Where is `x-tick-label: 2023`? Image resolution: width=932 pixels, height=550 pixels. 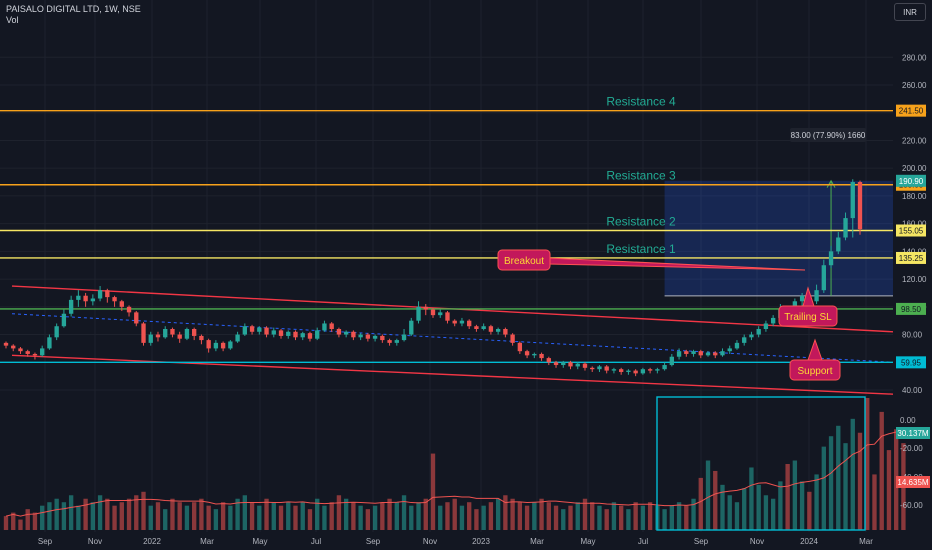
x-tick-label: 2023 is located at coordinates (481, 541).